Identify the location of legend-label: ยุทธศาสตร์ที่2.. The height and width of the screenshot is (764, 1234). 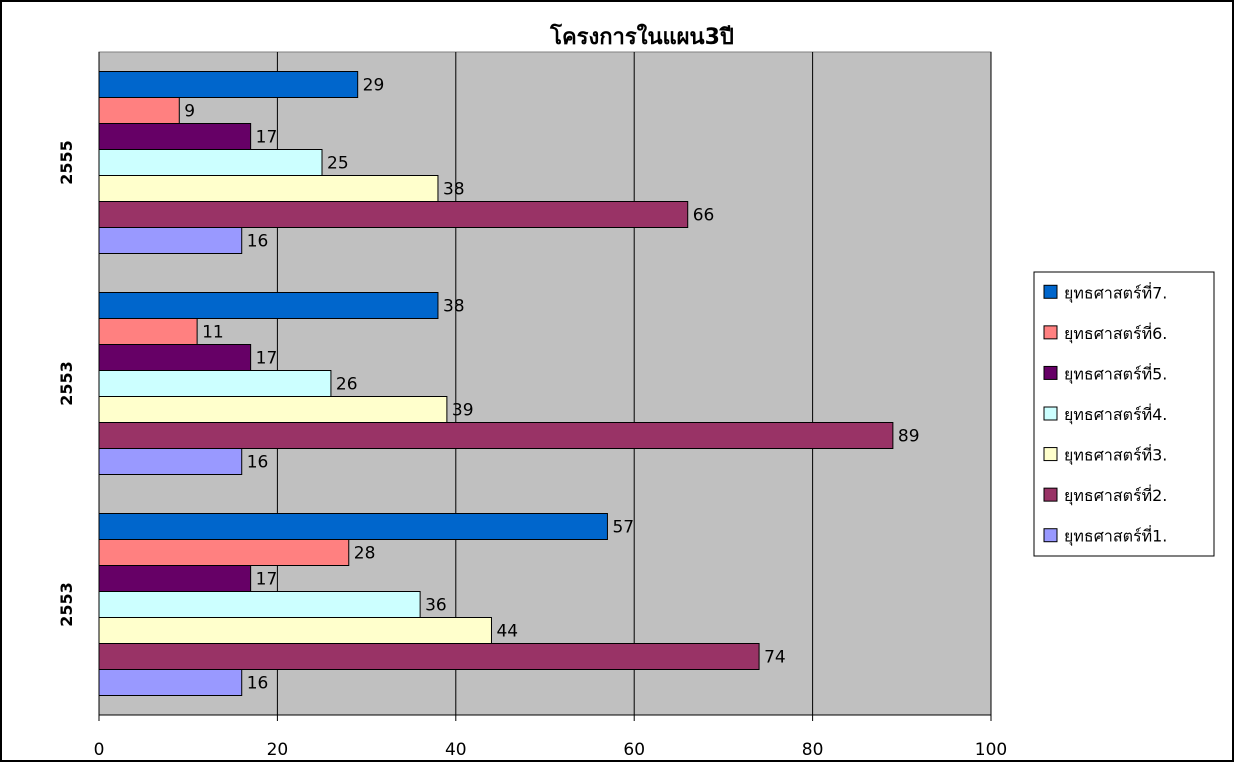
(1115, 495).